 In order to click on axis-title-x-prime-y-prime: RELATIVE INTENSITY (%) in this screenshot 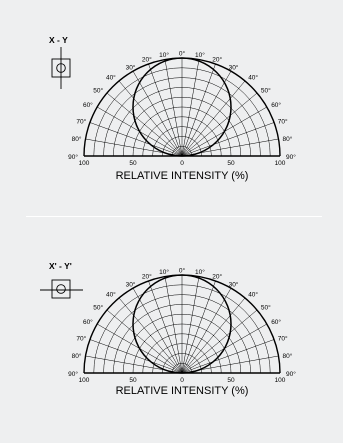, I will do `click(182, 391)`.